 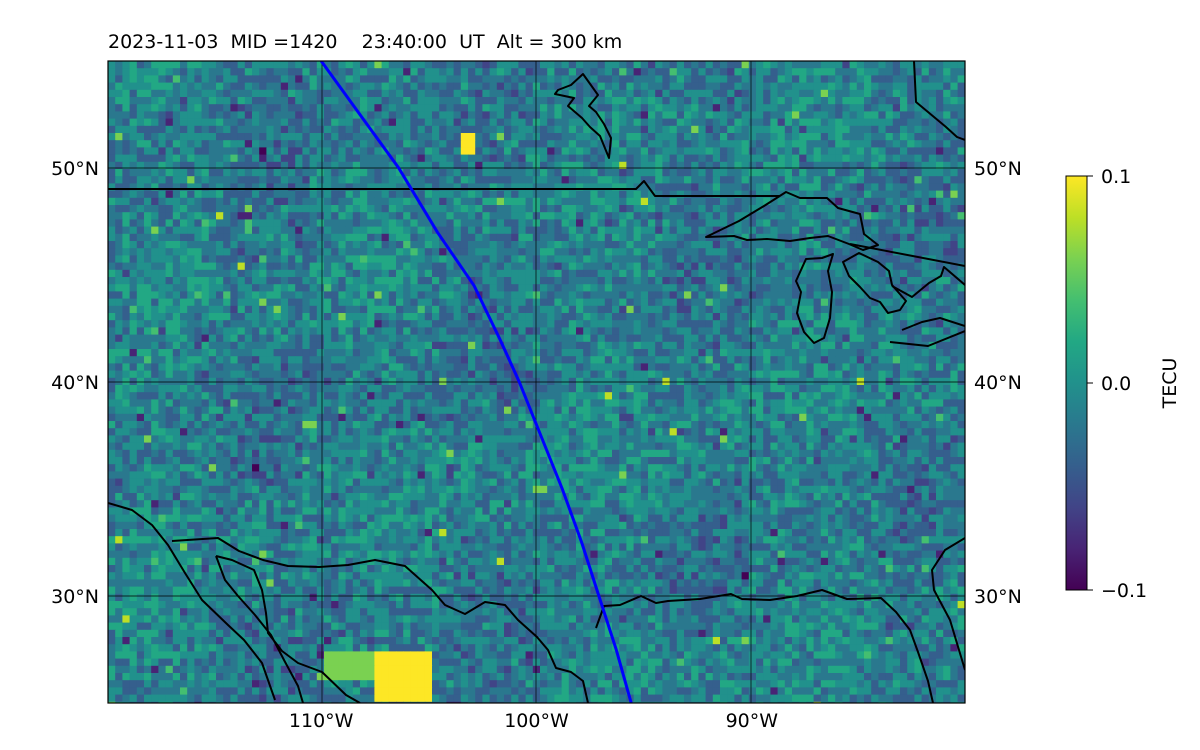 I want to click on lake-superior, so click(x=792, y=221).